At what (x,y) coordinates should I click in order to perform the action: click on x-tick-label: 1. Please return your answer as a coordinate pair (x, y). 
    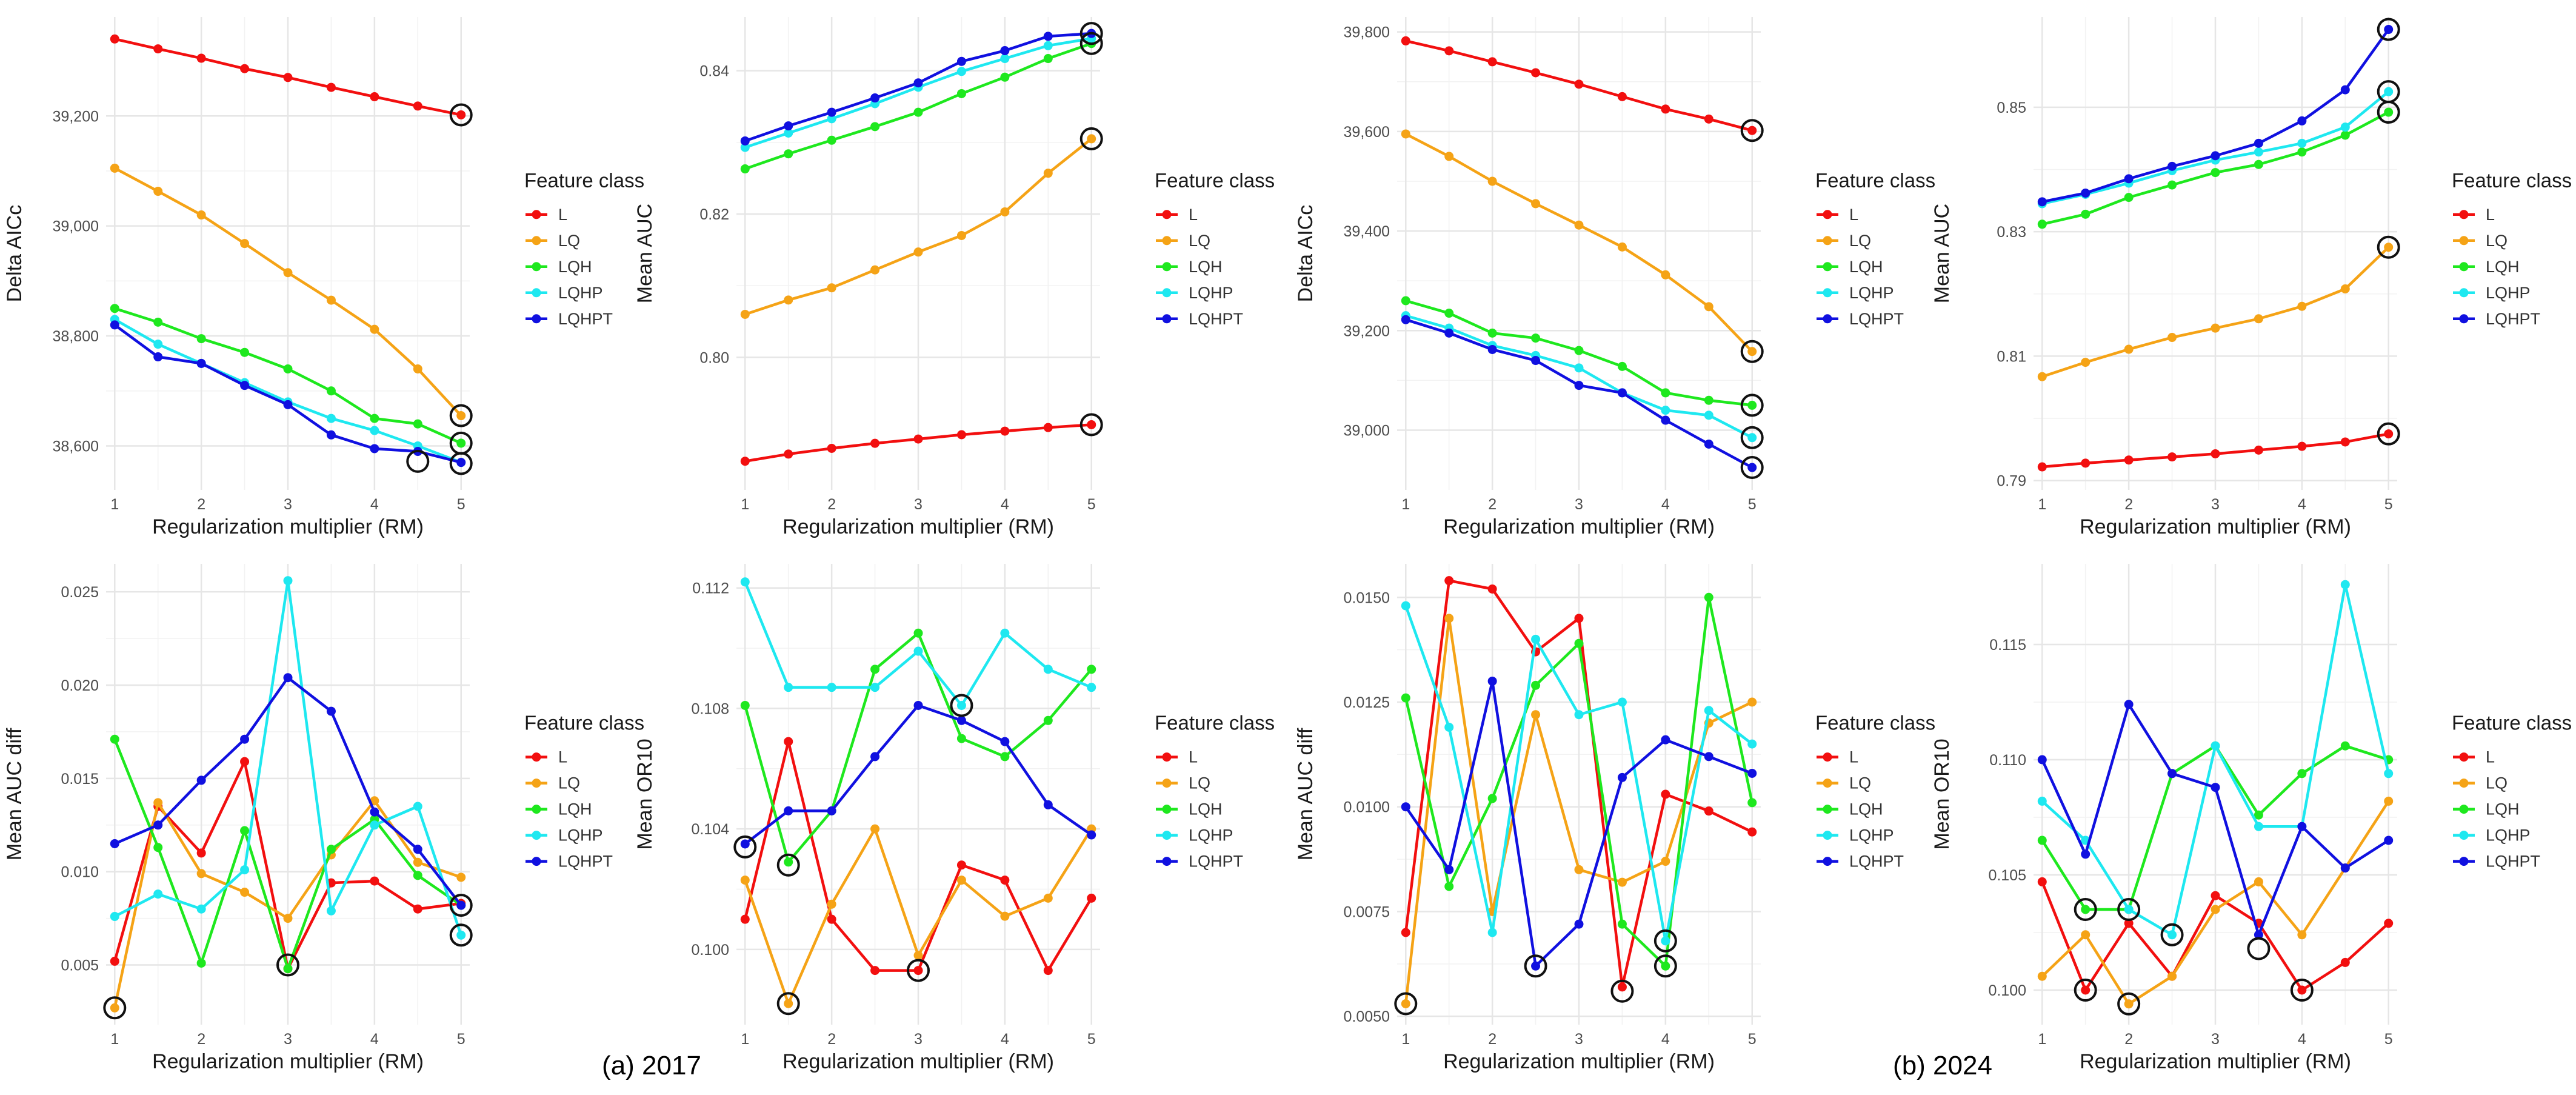
    Looking at the image, I should click on (2042, 1039).